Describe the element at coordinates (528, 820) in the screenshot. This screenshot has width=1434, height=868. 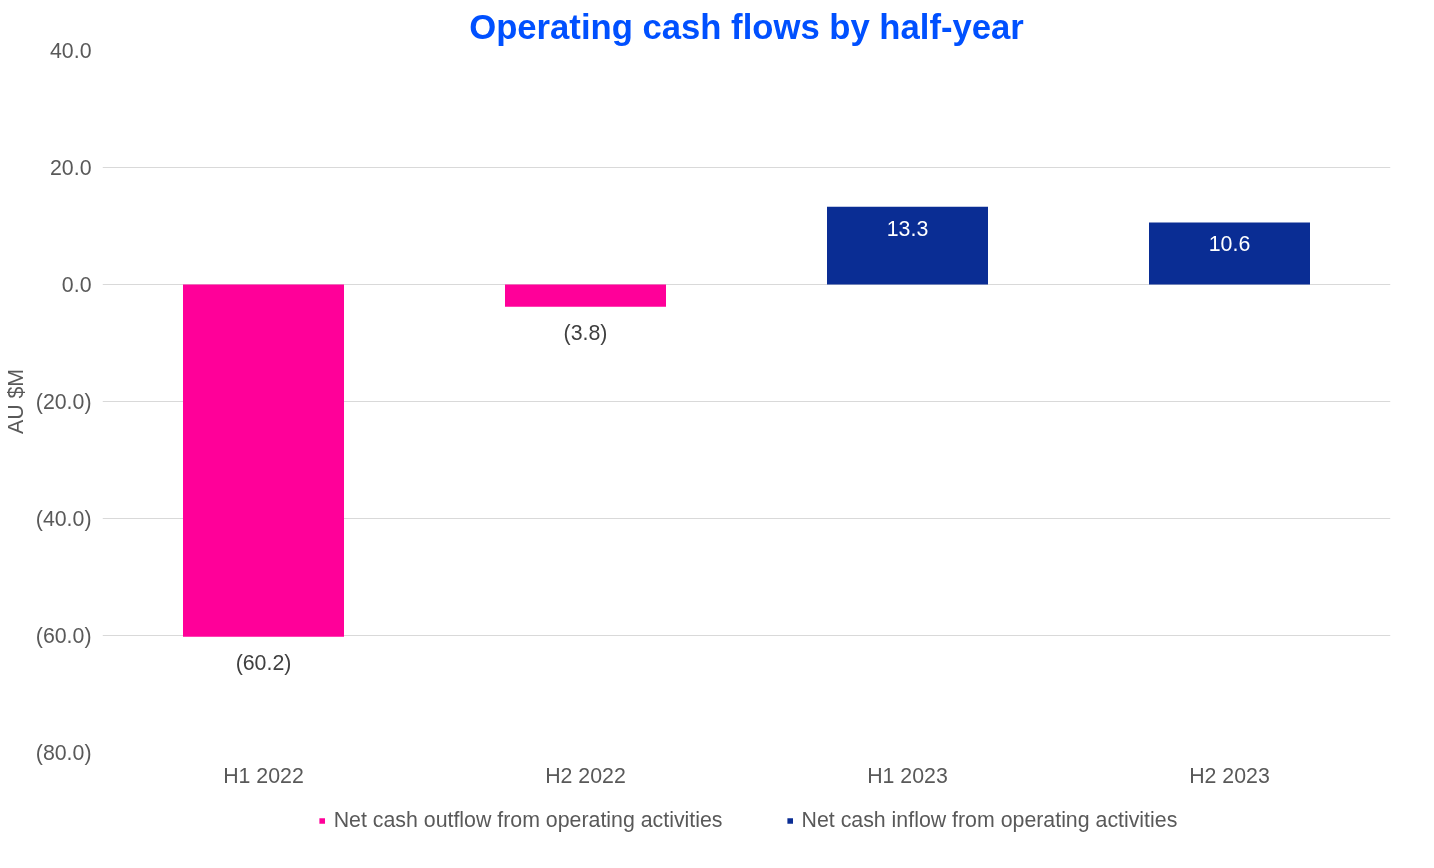
I see `legend-label: Net cash outflow from operating activities` at that location.